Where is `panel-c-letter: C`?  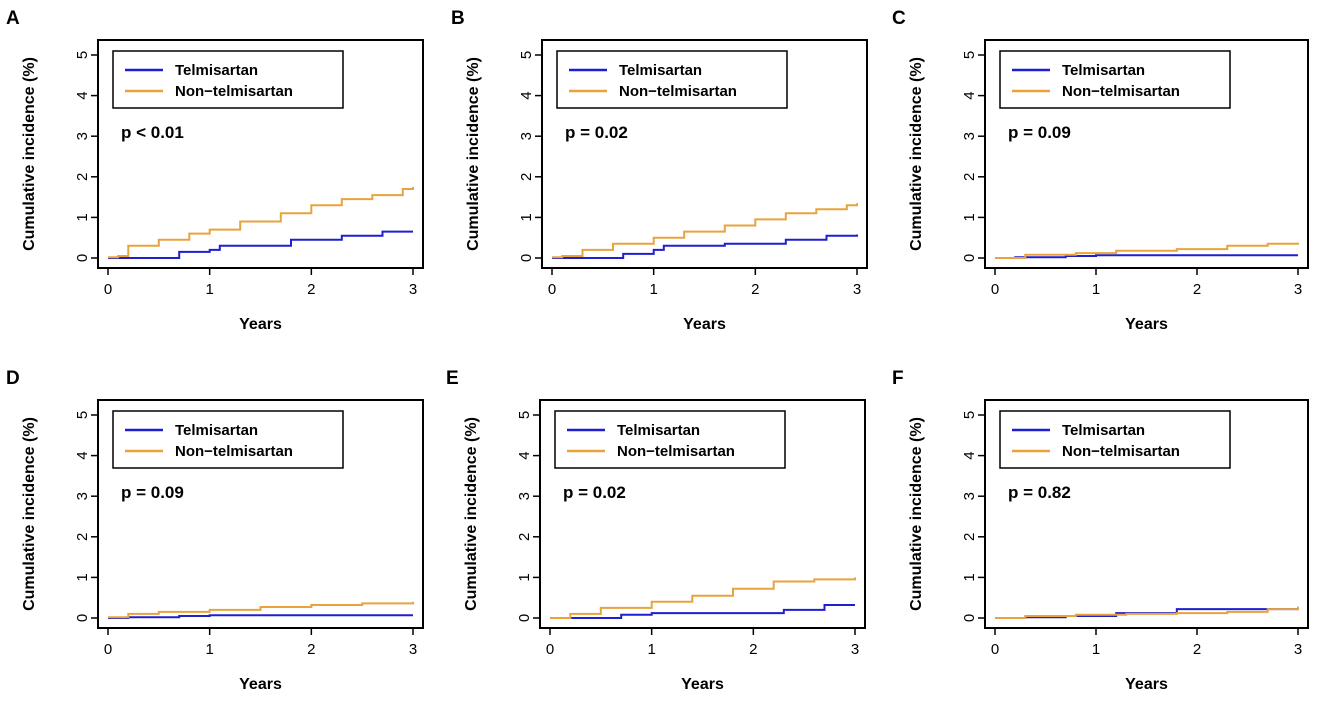 panel-c-letter: C is located at coordinates (899, 18).